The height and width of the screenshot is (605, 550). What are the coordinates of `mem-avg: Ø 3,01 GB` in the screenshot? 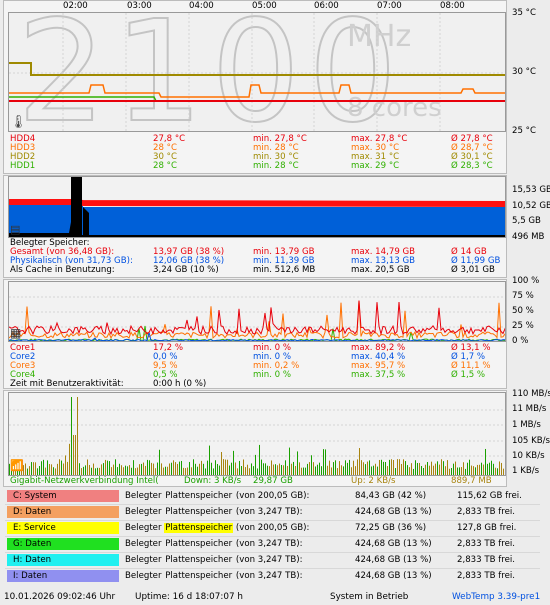 It's located at (473, 270).